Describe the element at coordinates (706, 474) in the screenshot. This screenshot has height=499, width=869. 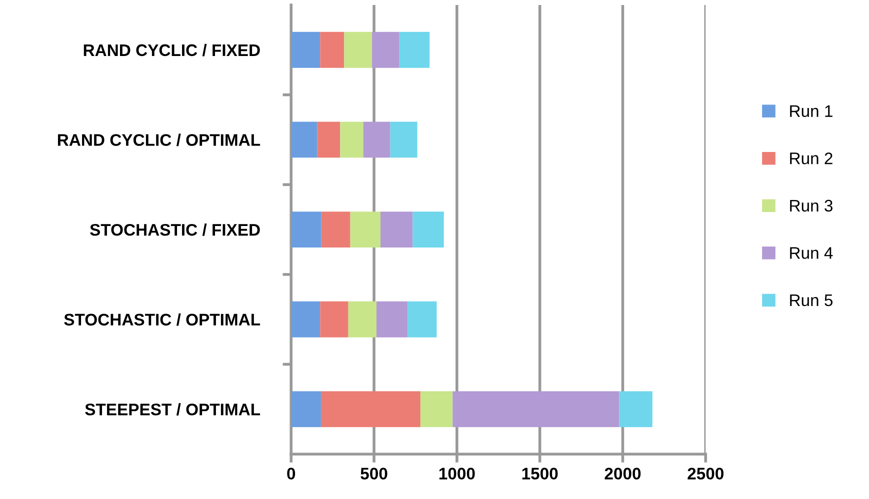
I see `x-tick-label: 2500` at that location.